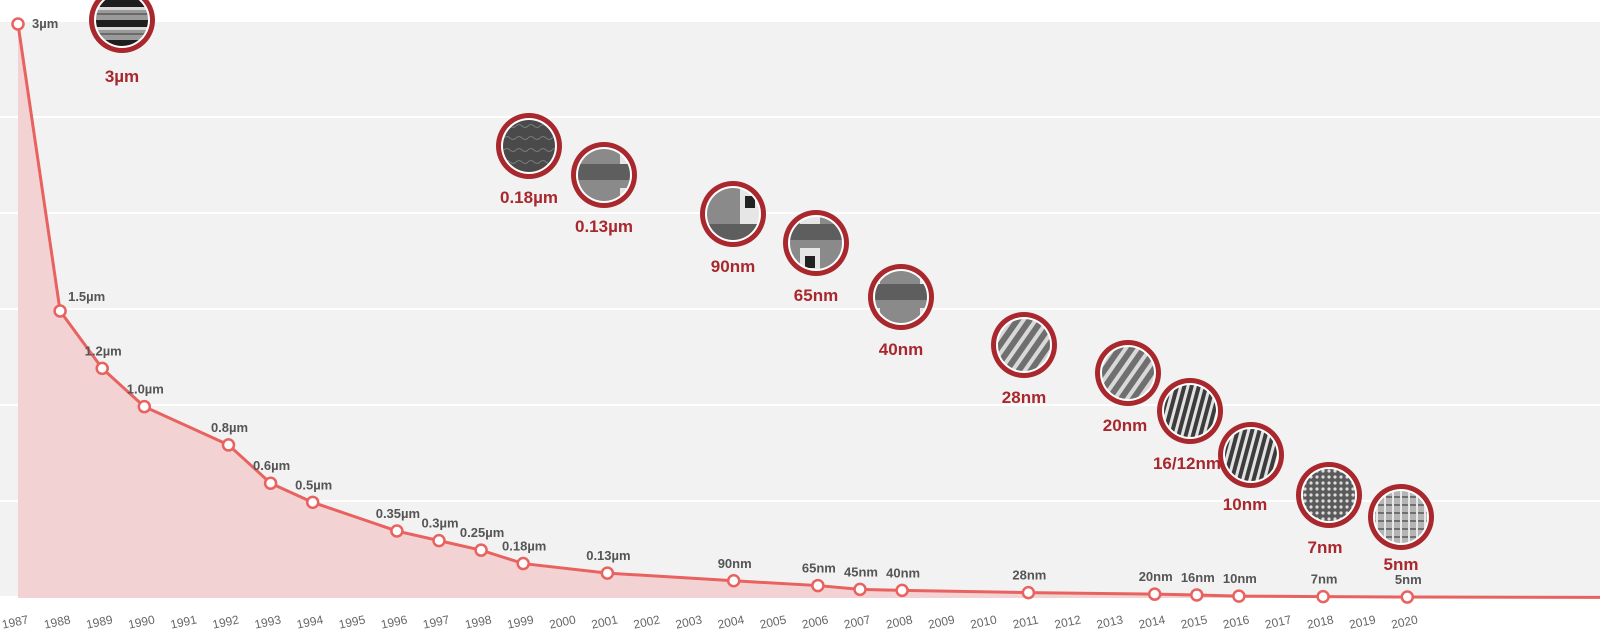 Image resolution: width=1600 pixels, height=643 pixels. Describe the element at coordinates (733, 266) in the screenshot. I see `process-node-label: 90nm` at that location.